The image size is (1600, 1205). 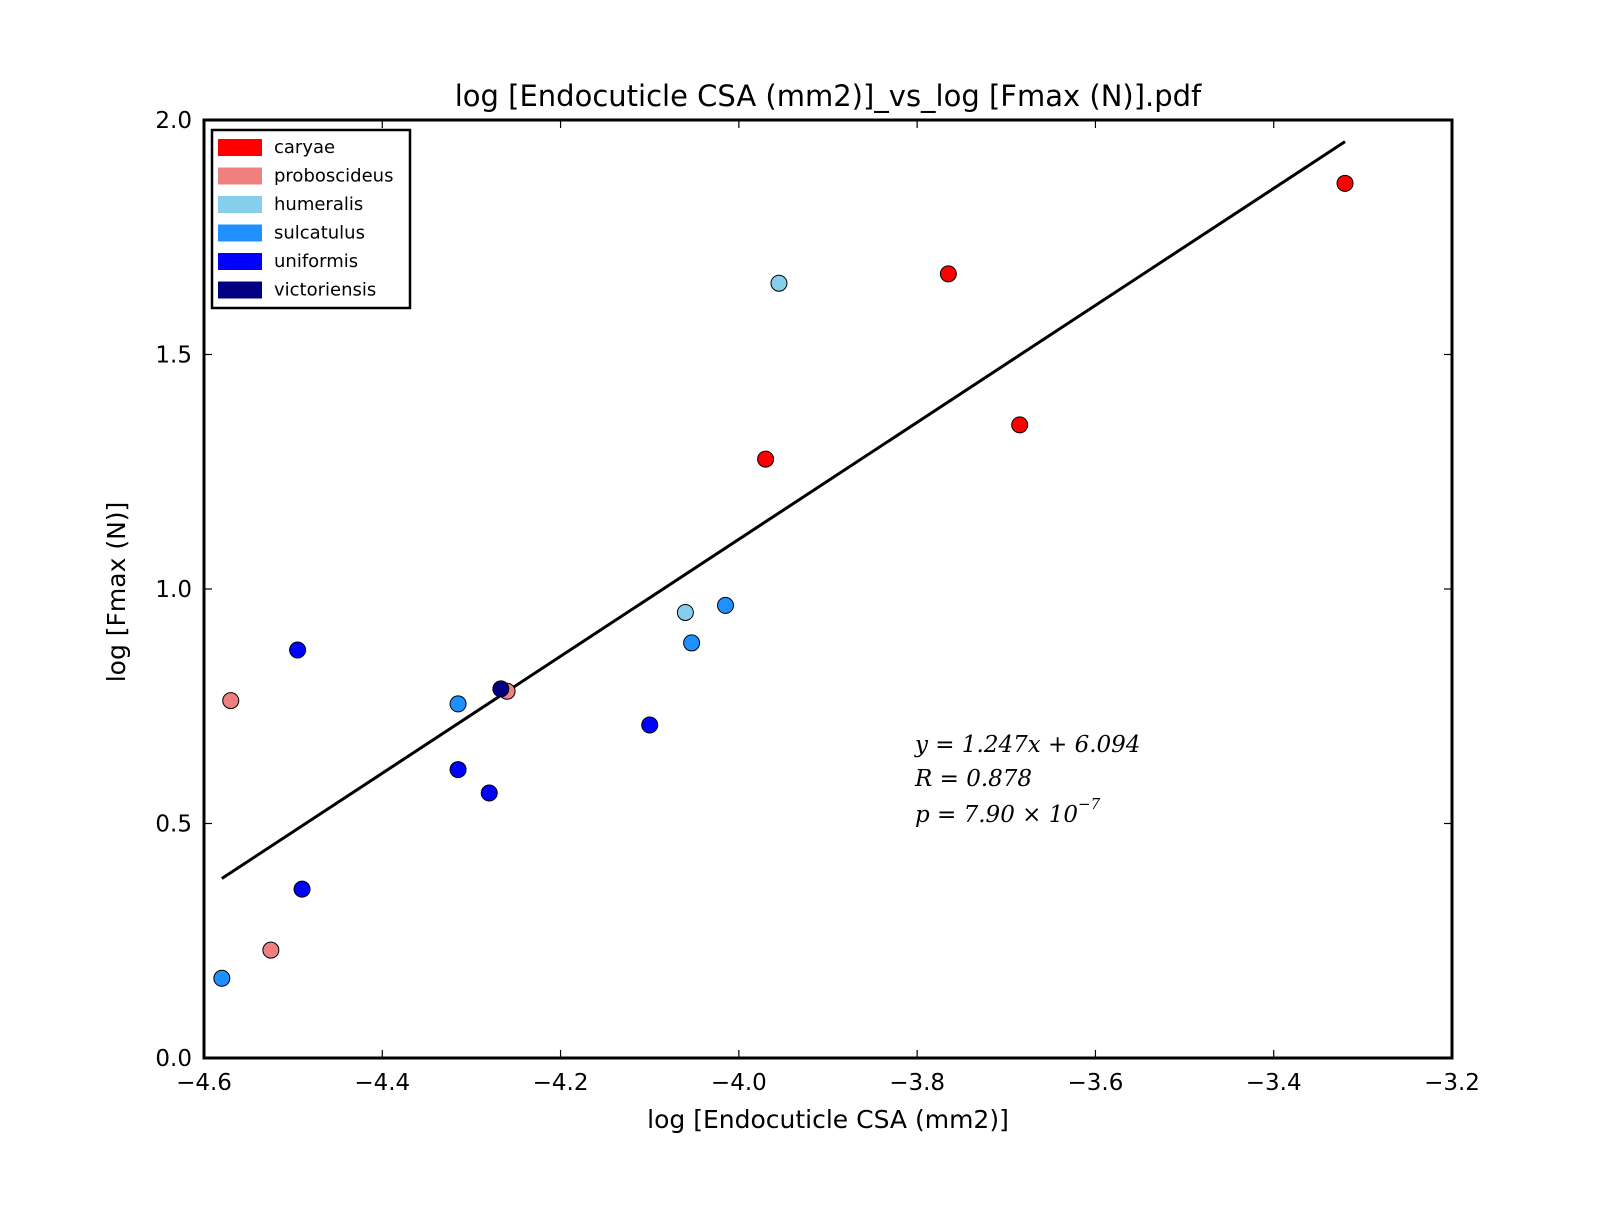 I want to click on y-axis-label: log [Fmax (N)], so click(x=116, y=592).